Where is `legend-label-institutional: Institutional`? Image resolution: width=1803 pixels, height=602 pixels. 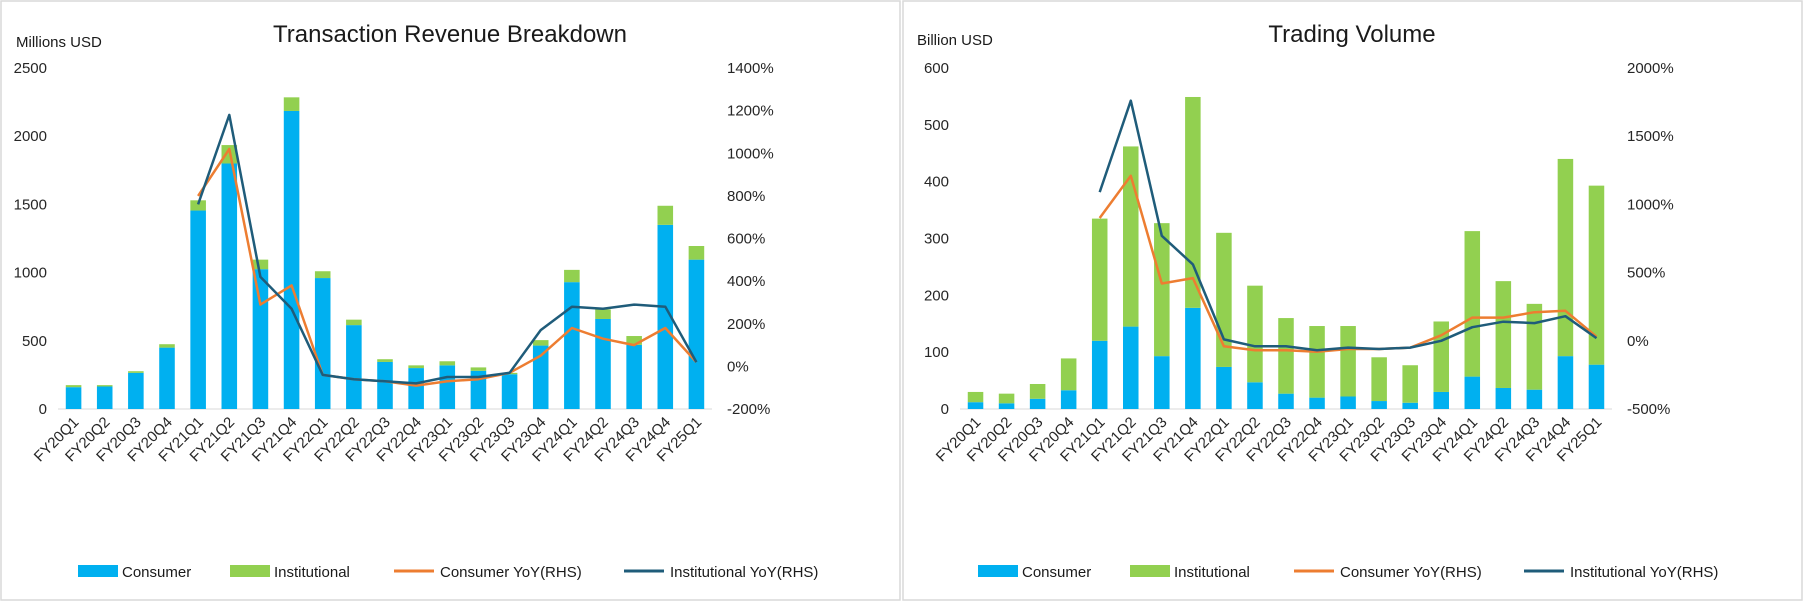
legend-label-institutional: Institutional is located at coordinates (1212, 572).